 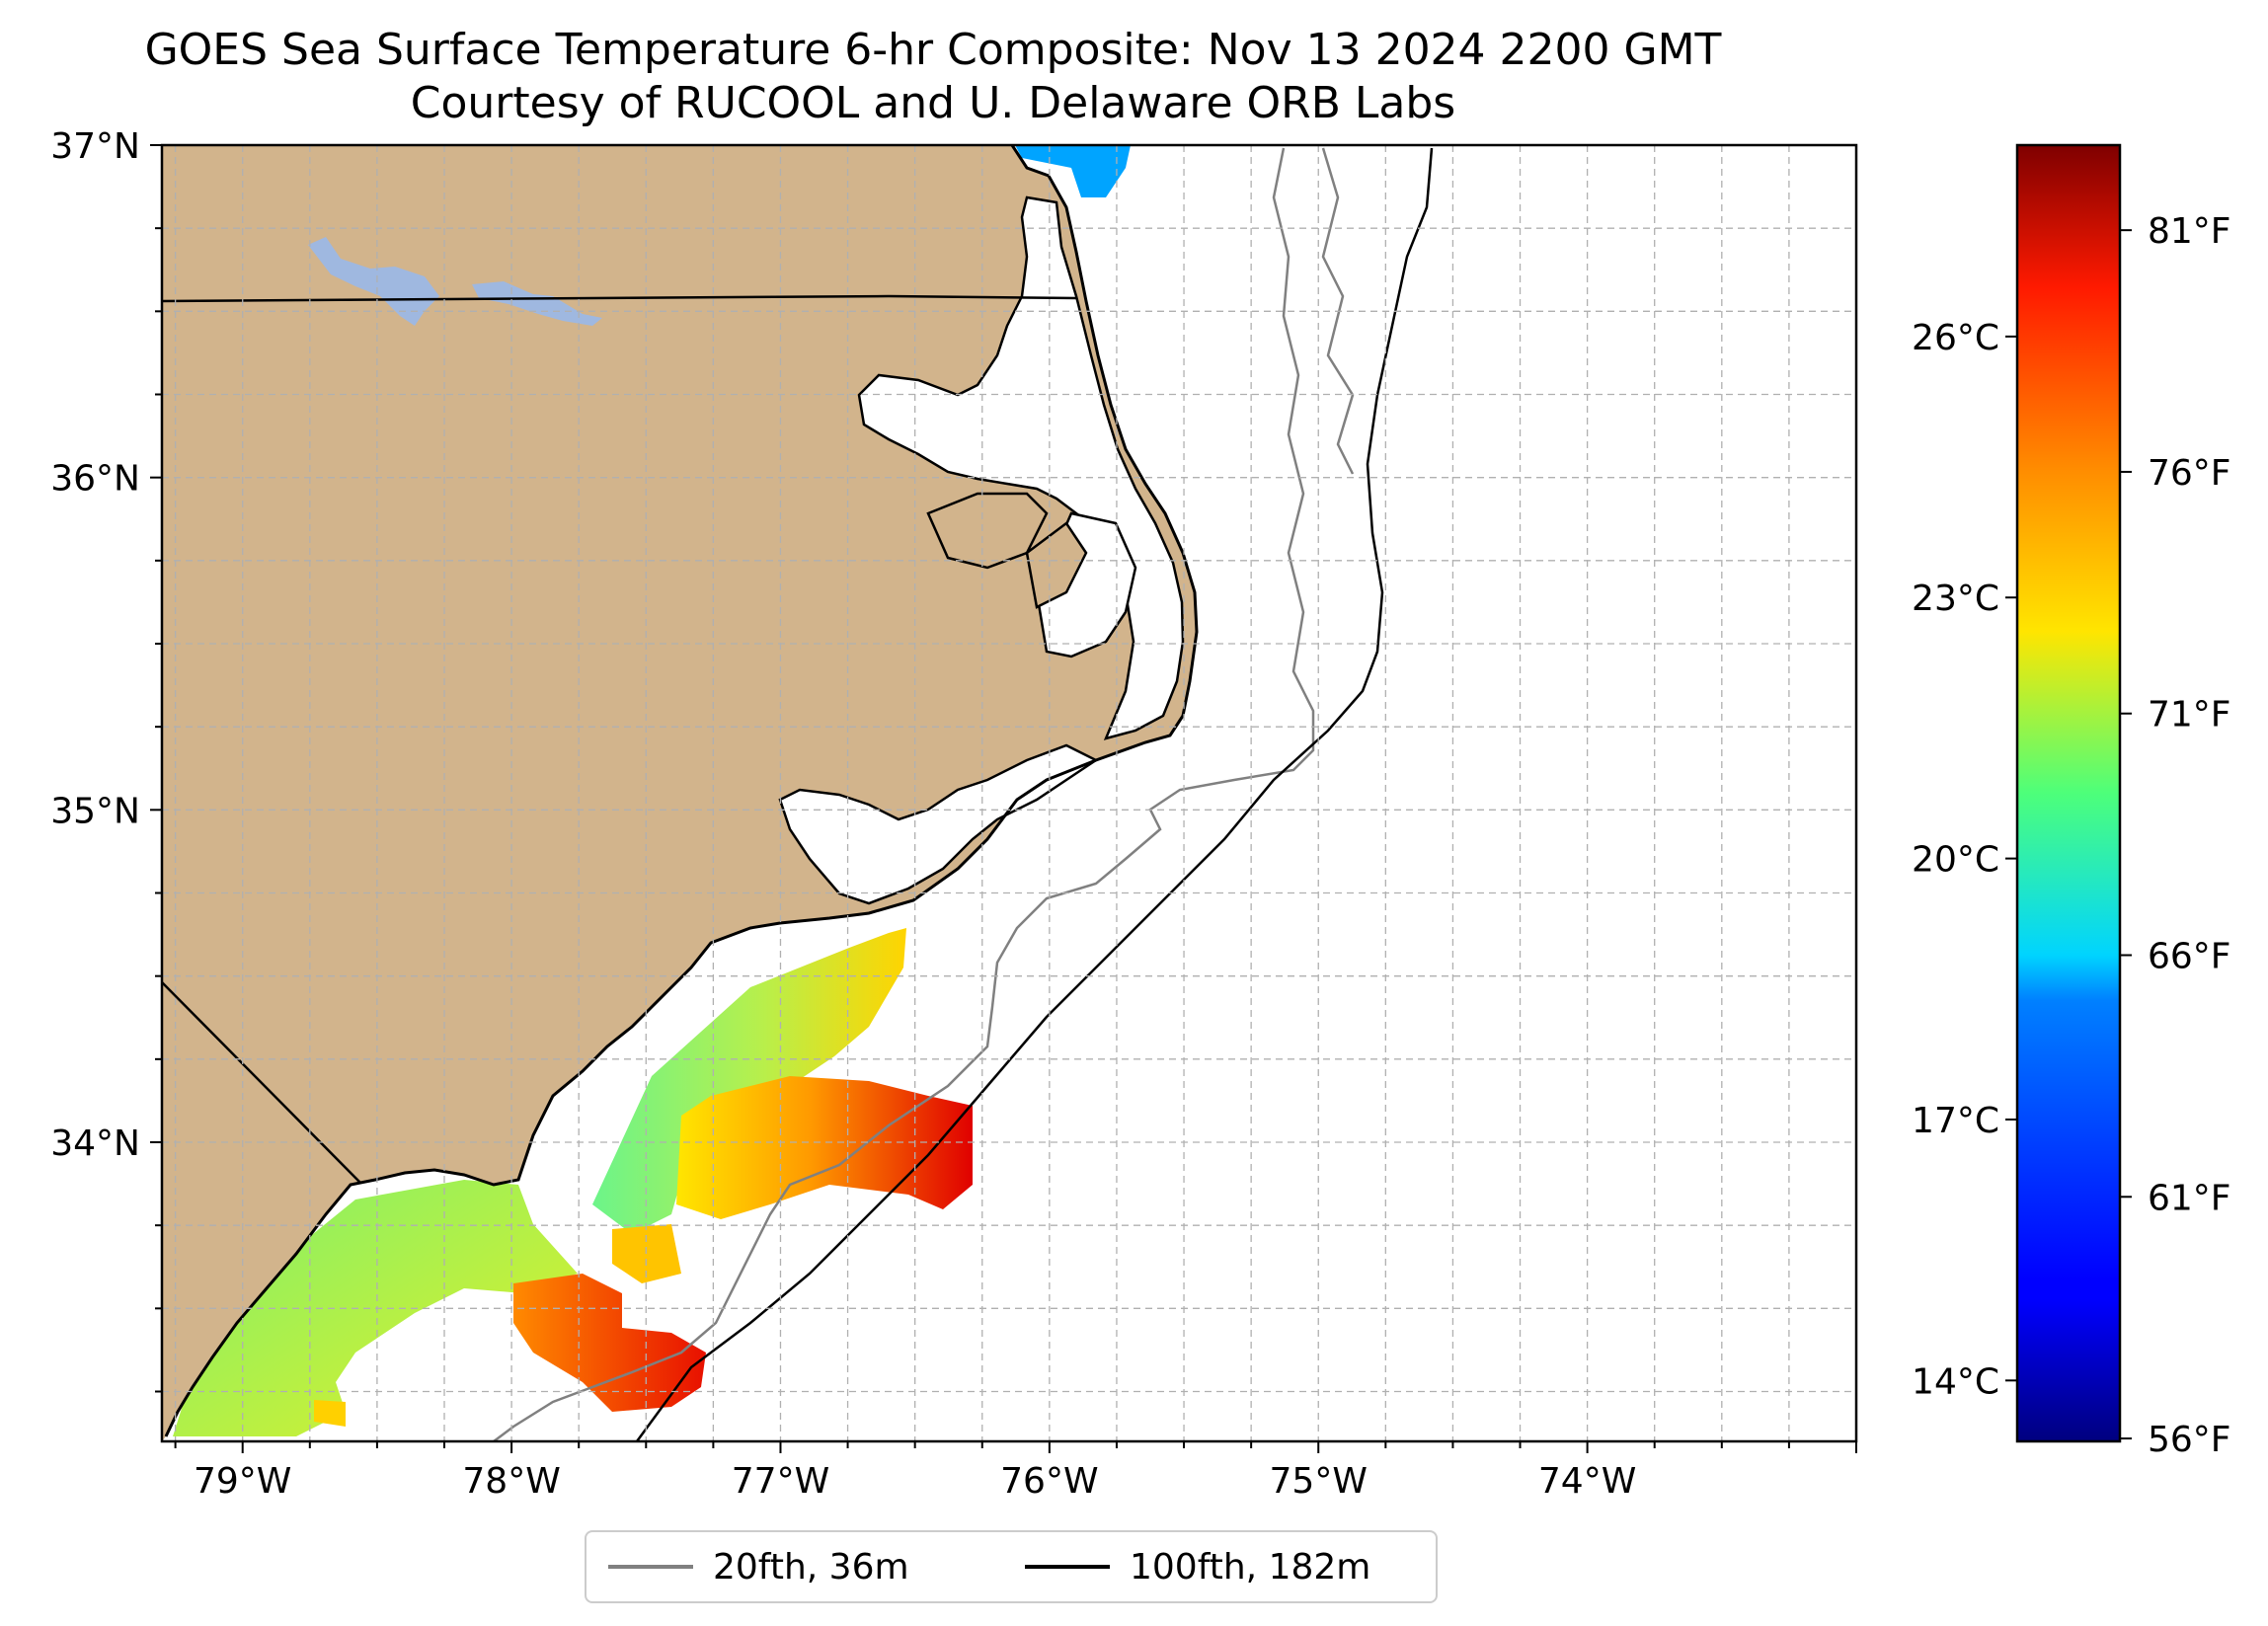 What do you see at coordinates (1587, 1481) in the screenshot?
I see `lon-tick-label: 74°W` at bounding box center [1587, 1481].